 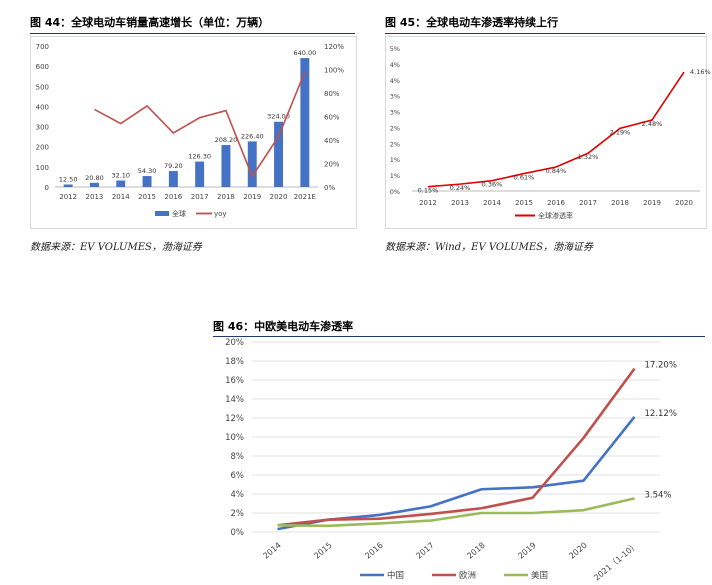 What do you see at coordinates (116, 247) in the screenshot?
I see `chart-source-note: 数据来源：EV VOLUMES，渤海证券` at bounding box center [116, 247].